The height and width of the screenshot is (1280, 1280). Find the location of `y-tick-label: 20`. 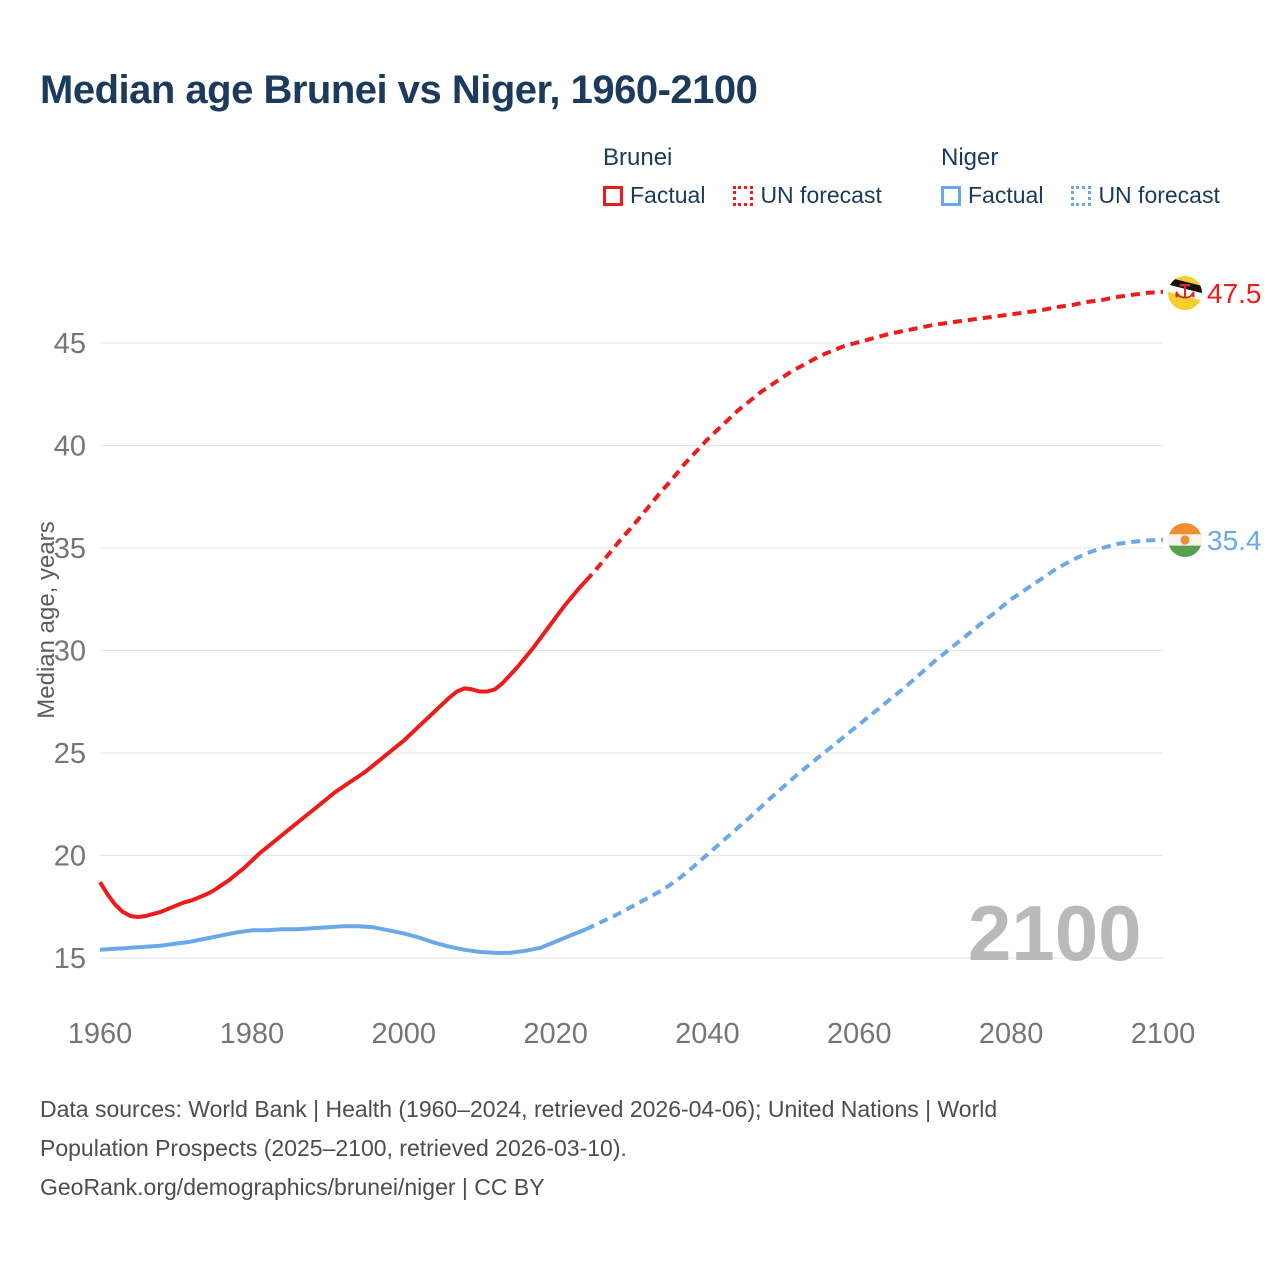

y-tick-label: 20 is located at coordinates (70, 857).